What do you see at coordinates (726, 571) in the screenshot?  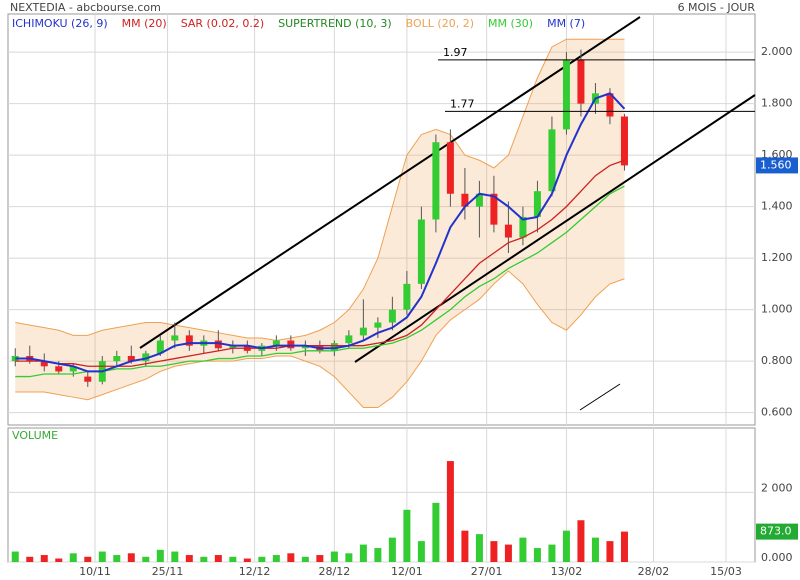 I see `x-tick-label: 15/03` at bounding box center [726, 571].